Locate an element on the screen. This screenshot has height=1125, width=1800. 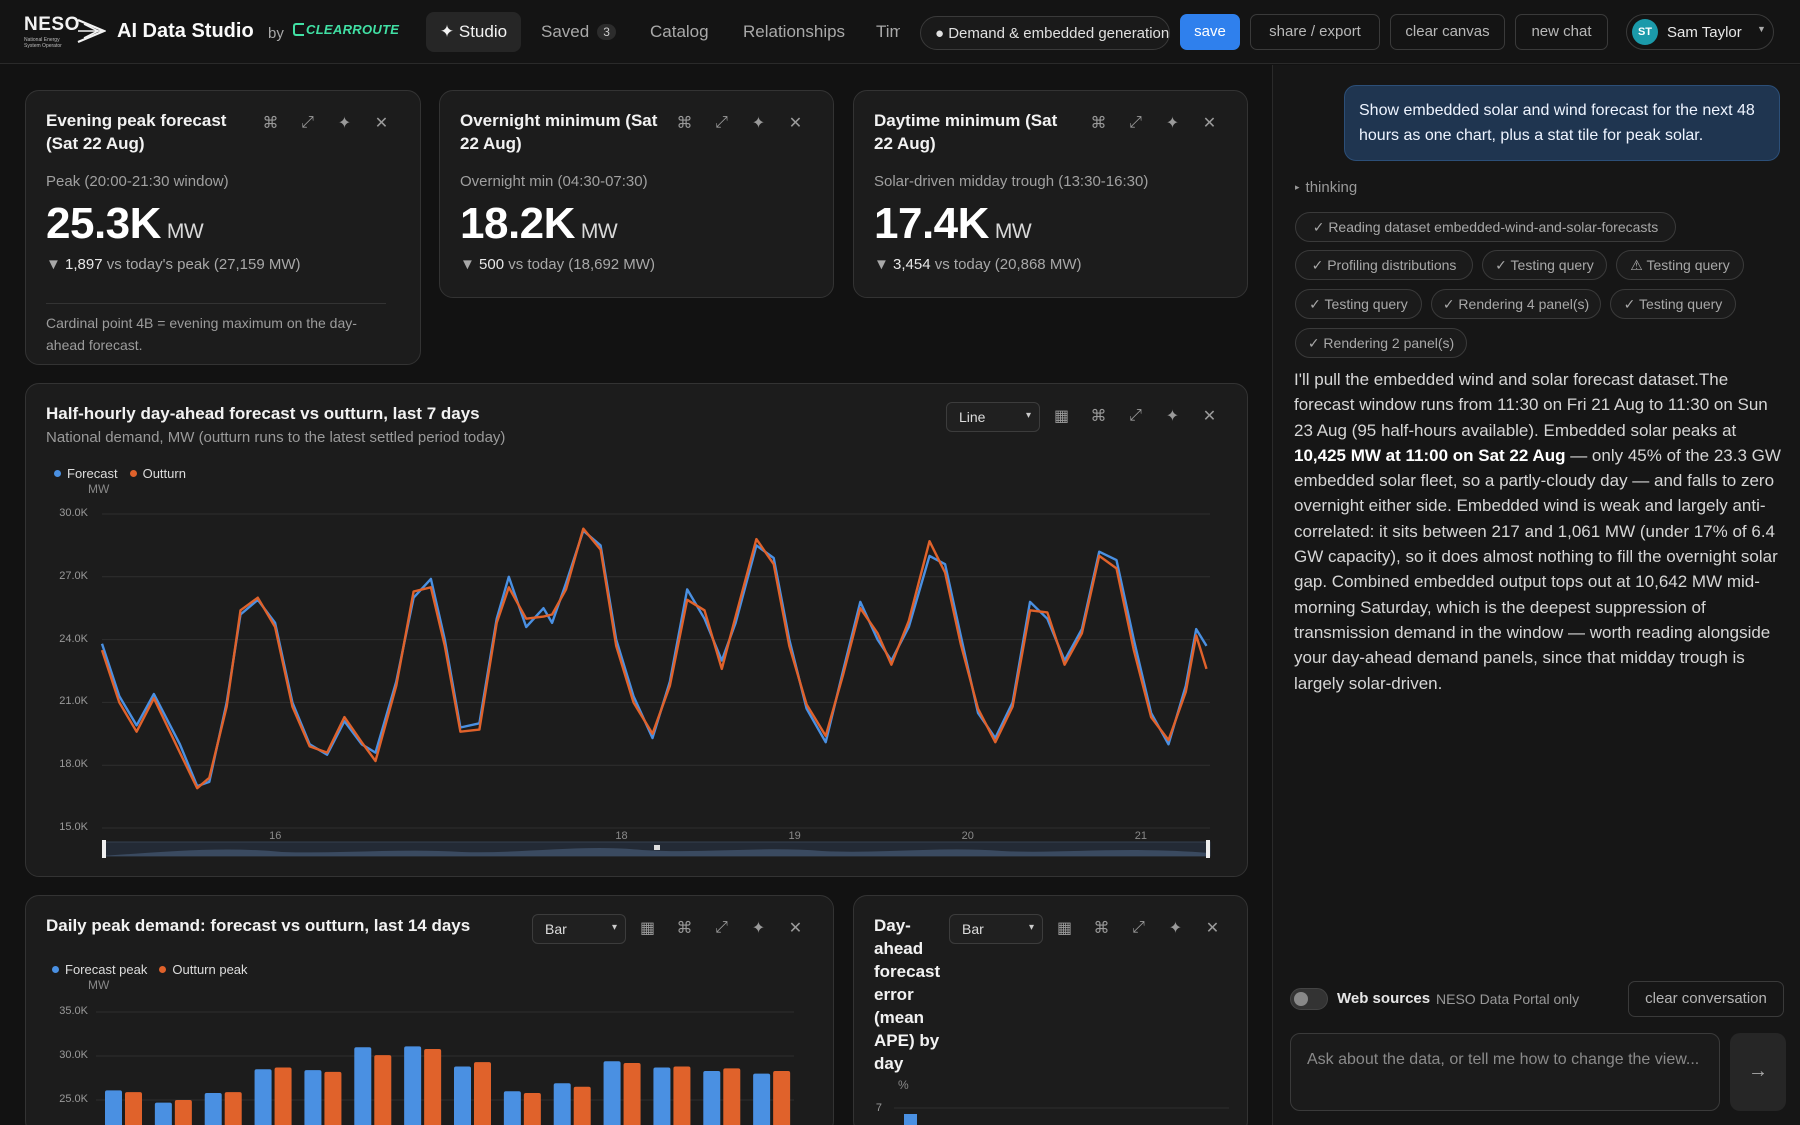
clear-conversation-button: clear conversation is located at coordinates (1706, 999).